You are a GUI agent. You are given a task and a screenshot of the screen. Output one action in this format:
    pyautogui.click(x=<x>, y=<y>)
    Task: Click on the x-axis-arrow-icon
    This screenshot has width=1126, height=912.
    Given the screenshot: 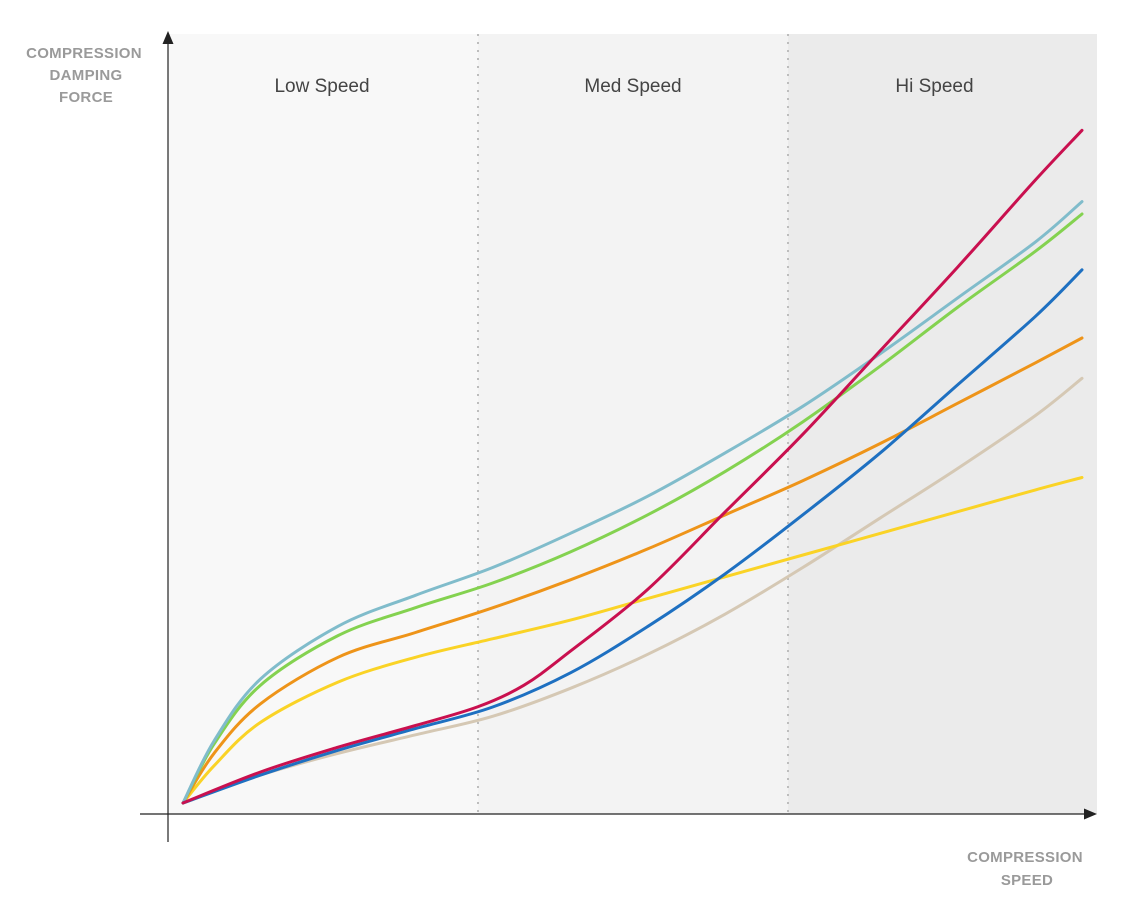 What is the action you would take?
    pyautogui.click(x=1090, y=814)
    